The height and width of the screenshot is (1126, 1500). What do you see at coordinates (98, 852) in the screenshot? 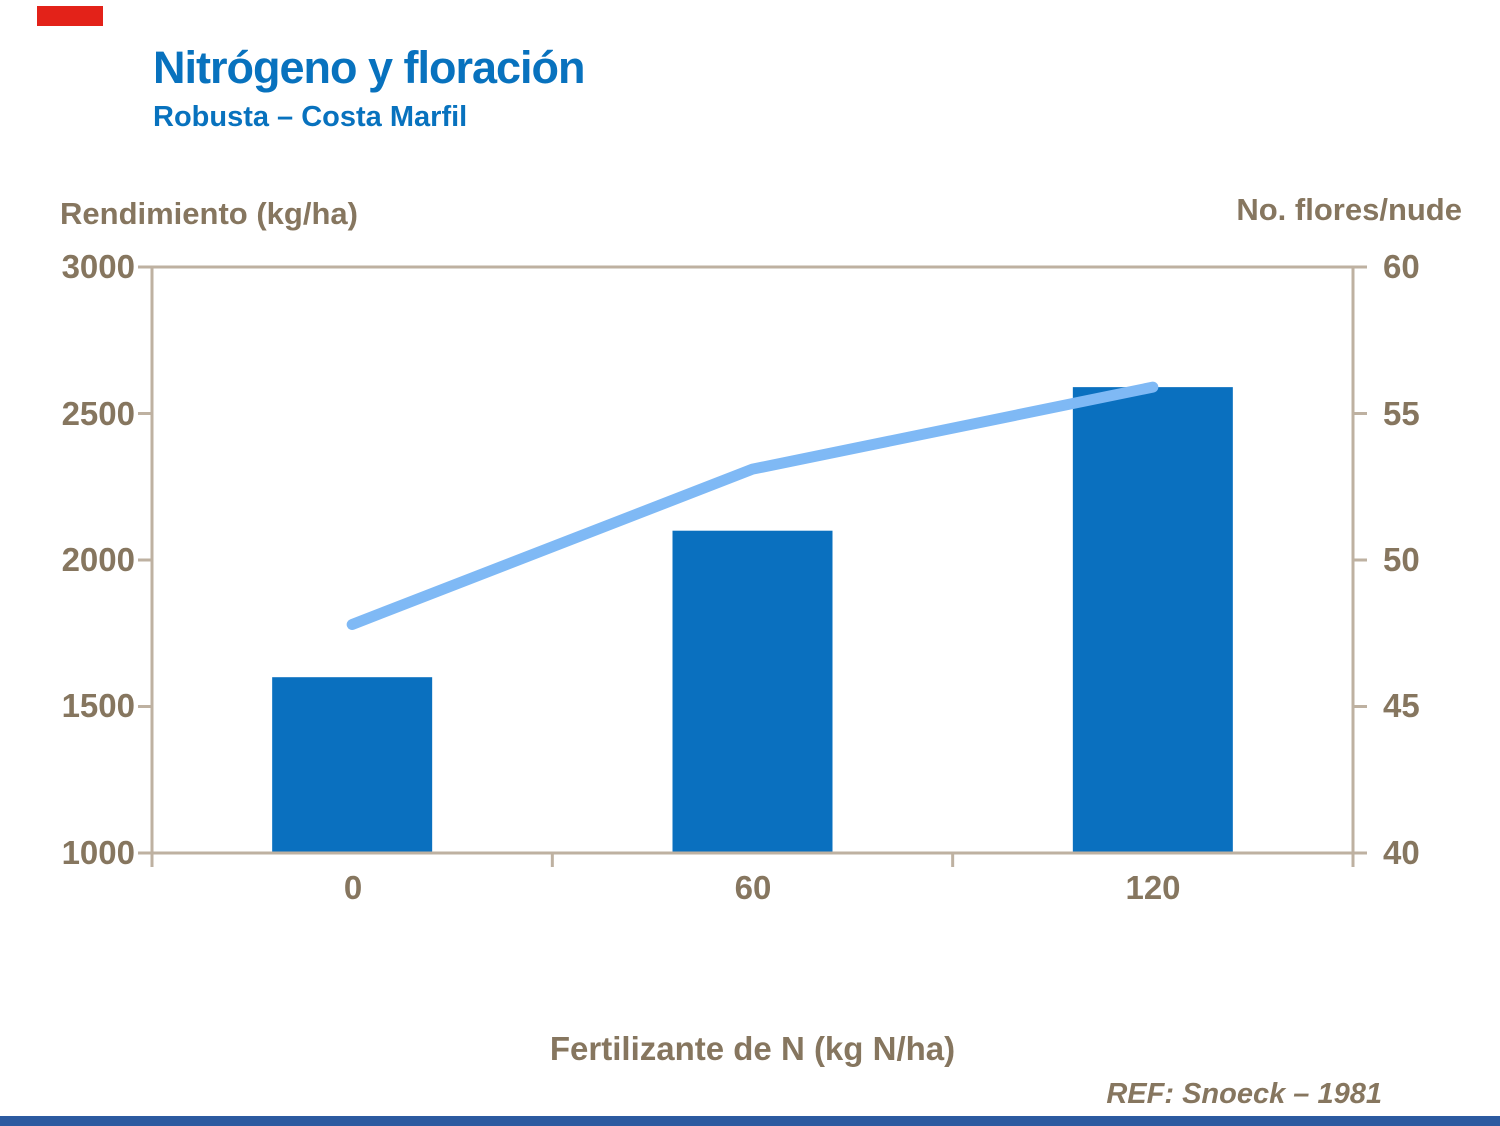
I see `left-tick-label: 1000` at bounding box center [98, 852].